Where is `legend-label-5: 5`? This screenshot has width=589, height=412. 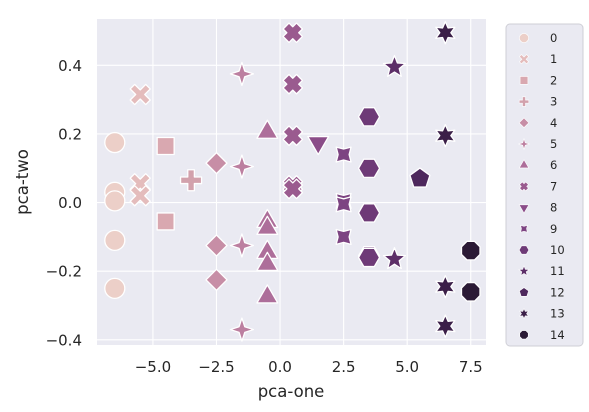 legend-label-5: 5 is located at coordinates (553, 144).